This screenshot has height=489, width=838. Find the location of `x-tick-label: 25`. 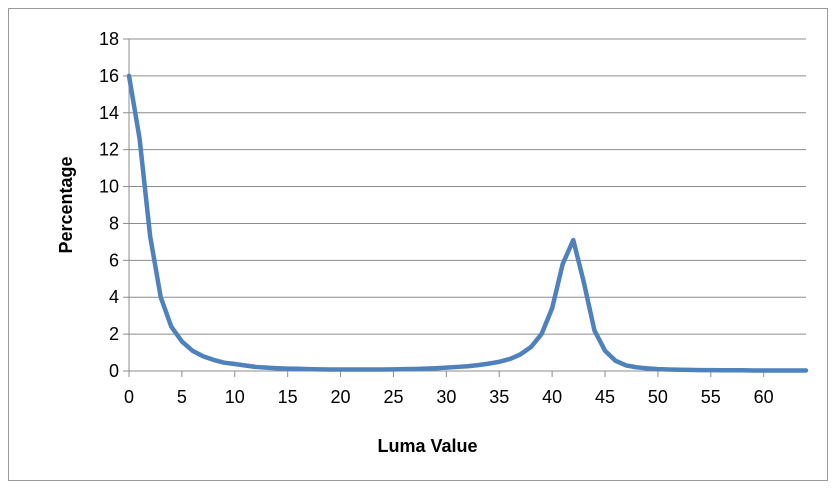

x-tick-label: 25 is located at coordinates (393, 397).